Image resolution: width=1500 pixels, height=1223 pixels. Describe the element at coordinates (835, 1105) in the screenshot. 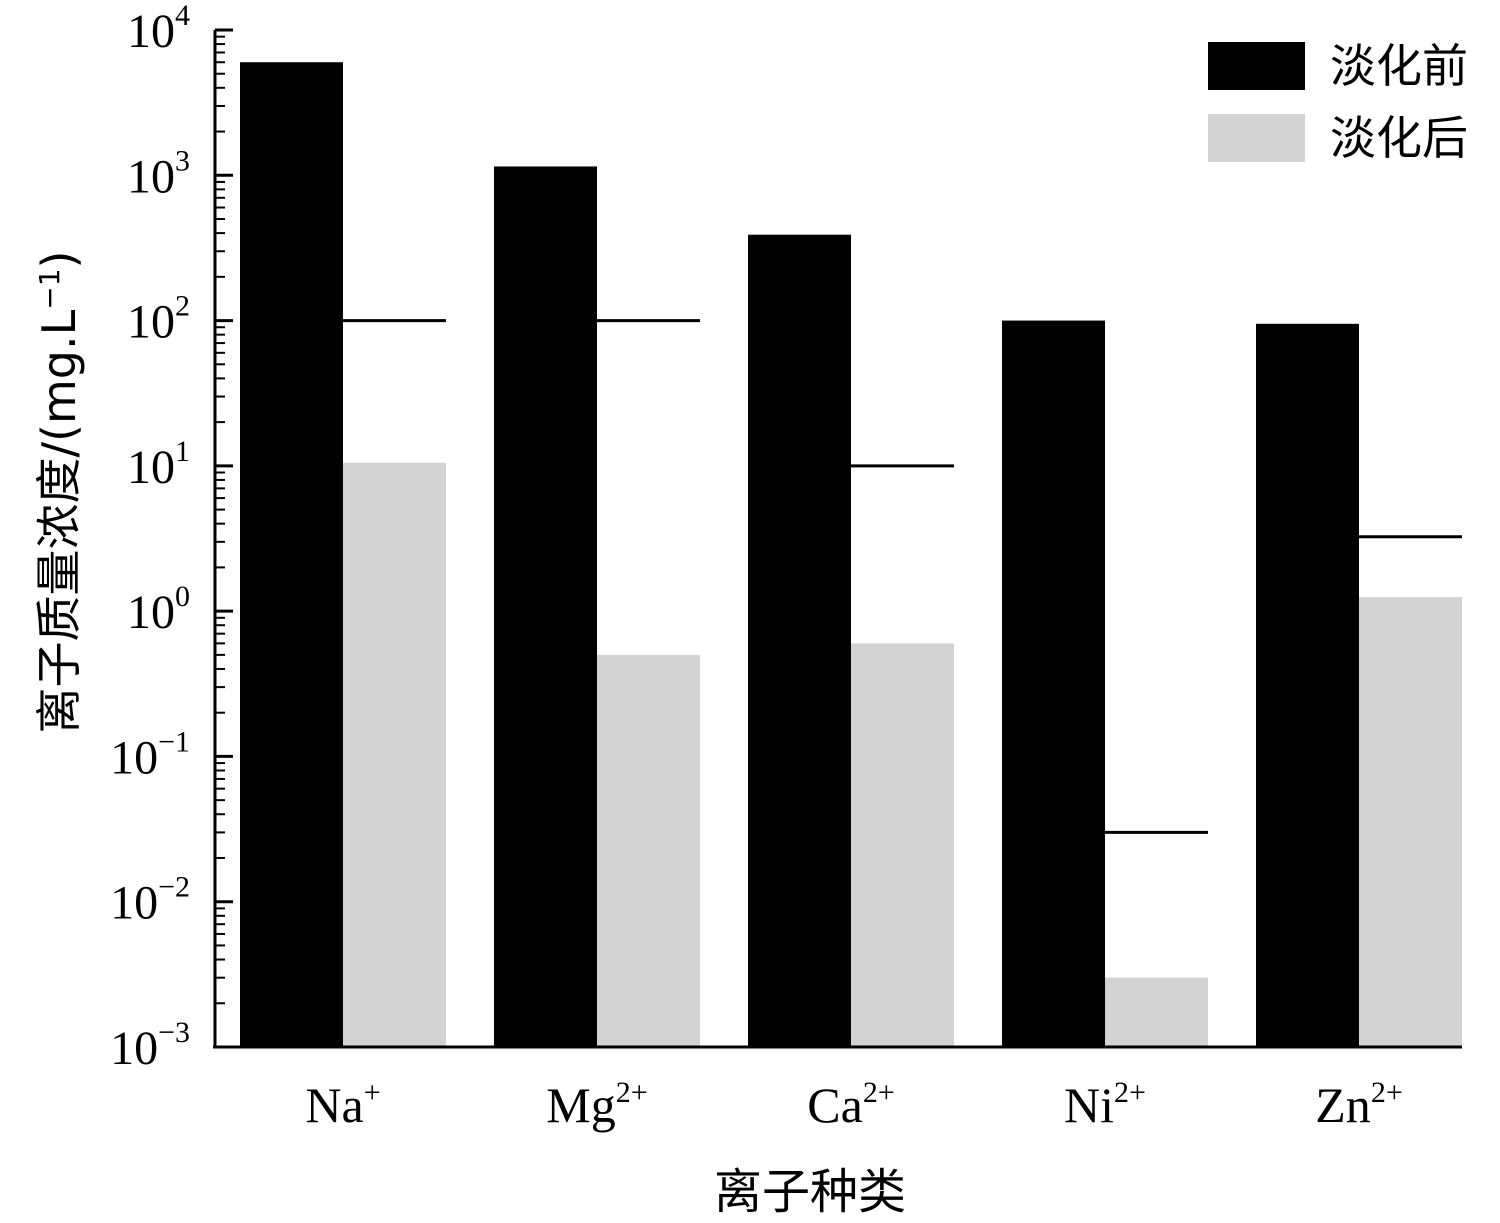

I see `x-tick-label-base: Ca` at that location.